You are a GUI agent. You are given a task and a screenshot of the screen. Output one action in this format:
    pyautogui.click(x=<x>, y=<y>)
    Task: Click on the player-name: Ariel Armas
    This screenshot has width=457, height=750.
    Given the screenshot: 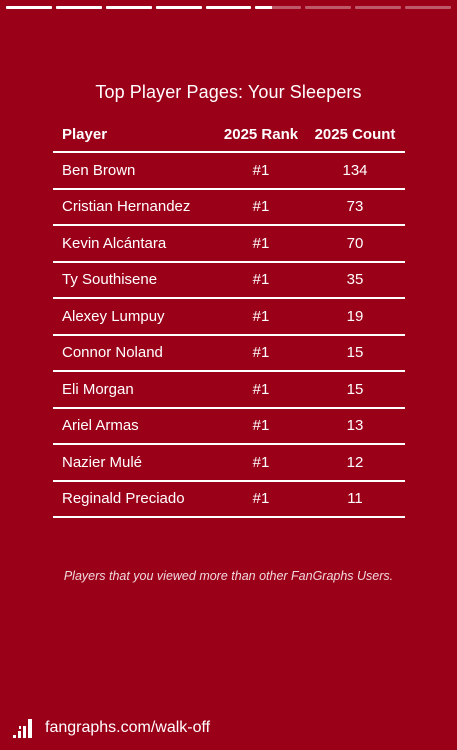 What is the action you would take?
    pyautogui.click(x=135, y=426)
    